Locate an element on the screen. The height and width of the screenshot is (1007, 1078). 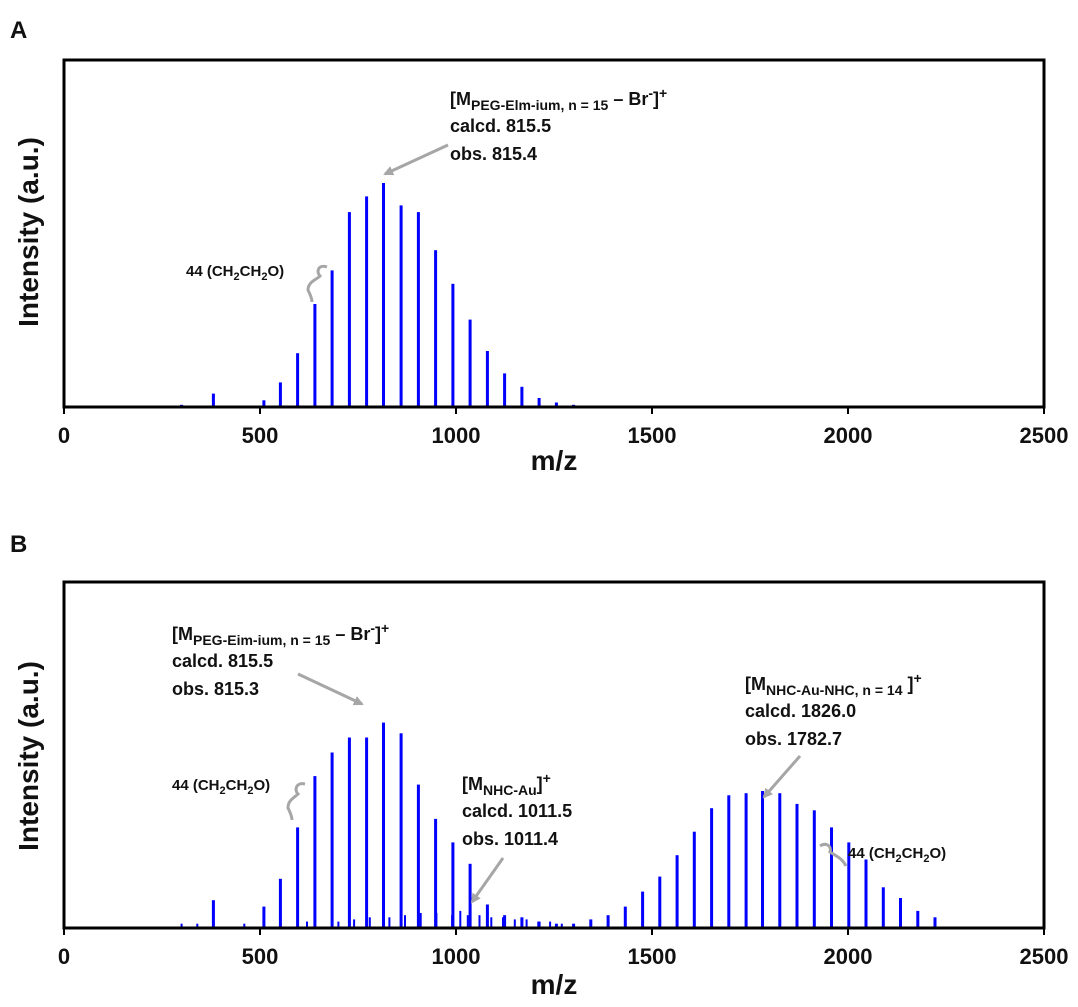
panel-a-annotation-main-calcd: calcd. 815.5 is located at coordinates (500, 126).